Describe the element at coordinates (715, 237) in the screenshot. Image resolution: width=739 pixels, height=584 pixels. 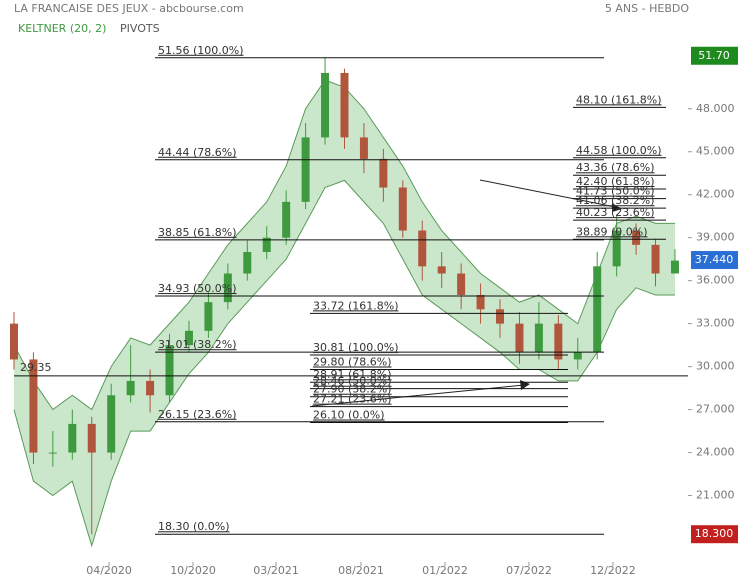
I see `y-tick-label: 39.000` at that location.